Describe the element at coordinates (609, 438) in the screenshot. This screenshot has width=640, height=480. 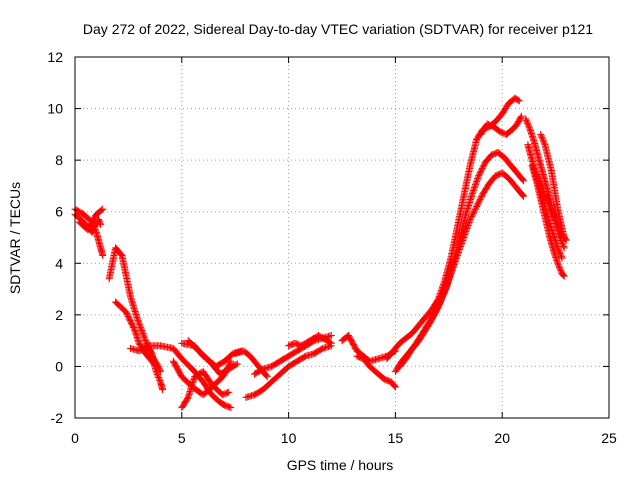
I see `x-tick-label: 25` at that location.